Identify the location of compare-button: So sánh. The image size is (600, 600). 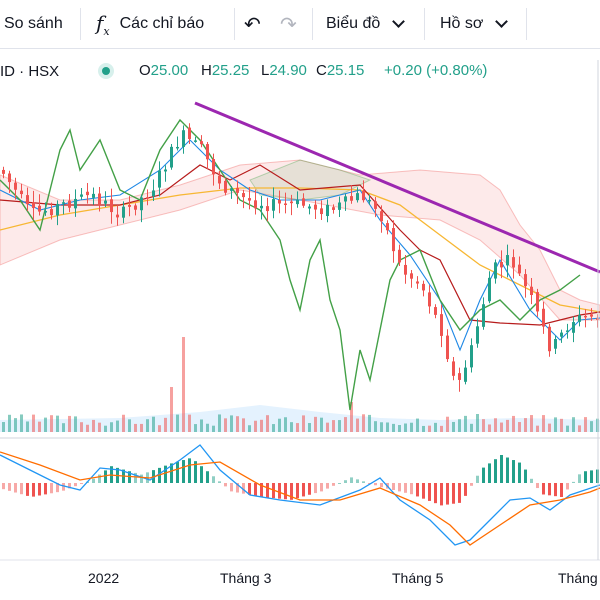
(33, 24).